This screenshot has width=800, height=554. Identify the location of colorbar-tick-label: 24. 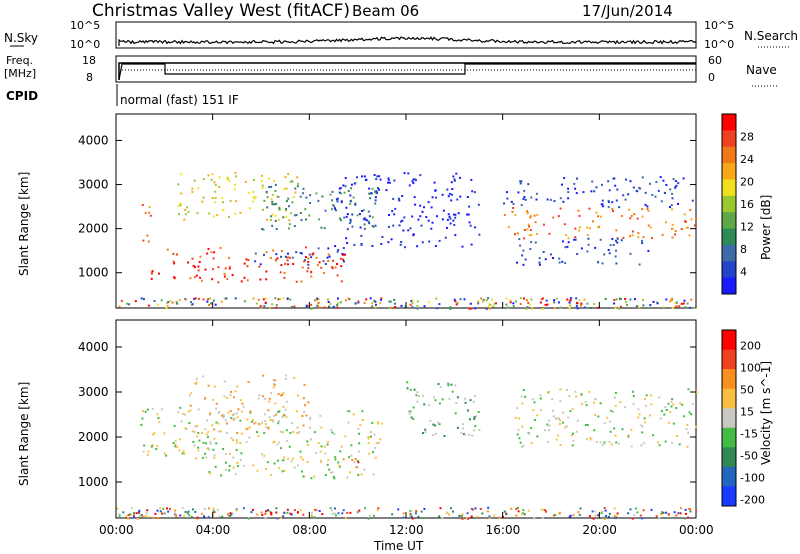
(747, 159).